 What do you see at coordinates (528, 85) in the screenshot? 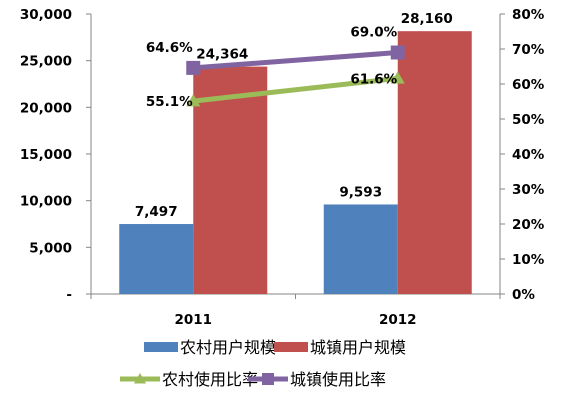
I see `y-right-tick-label: 60%` at bounding box center [528, 85].